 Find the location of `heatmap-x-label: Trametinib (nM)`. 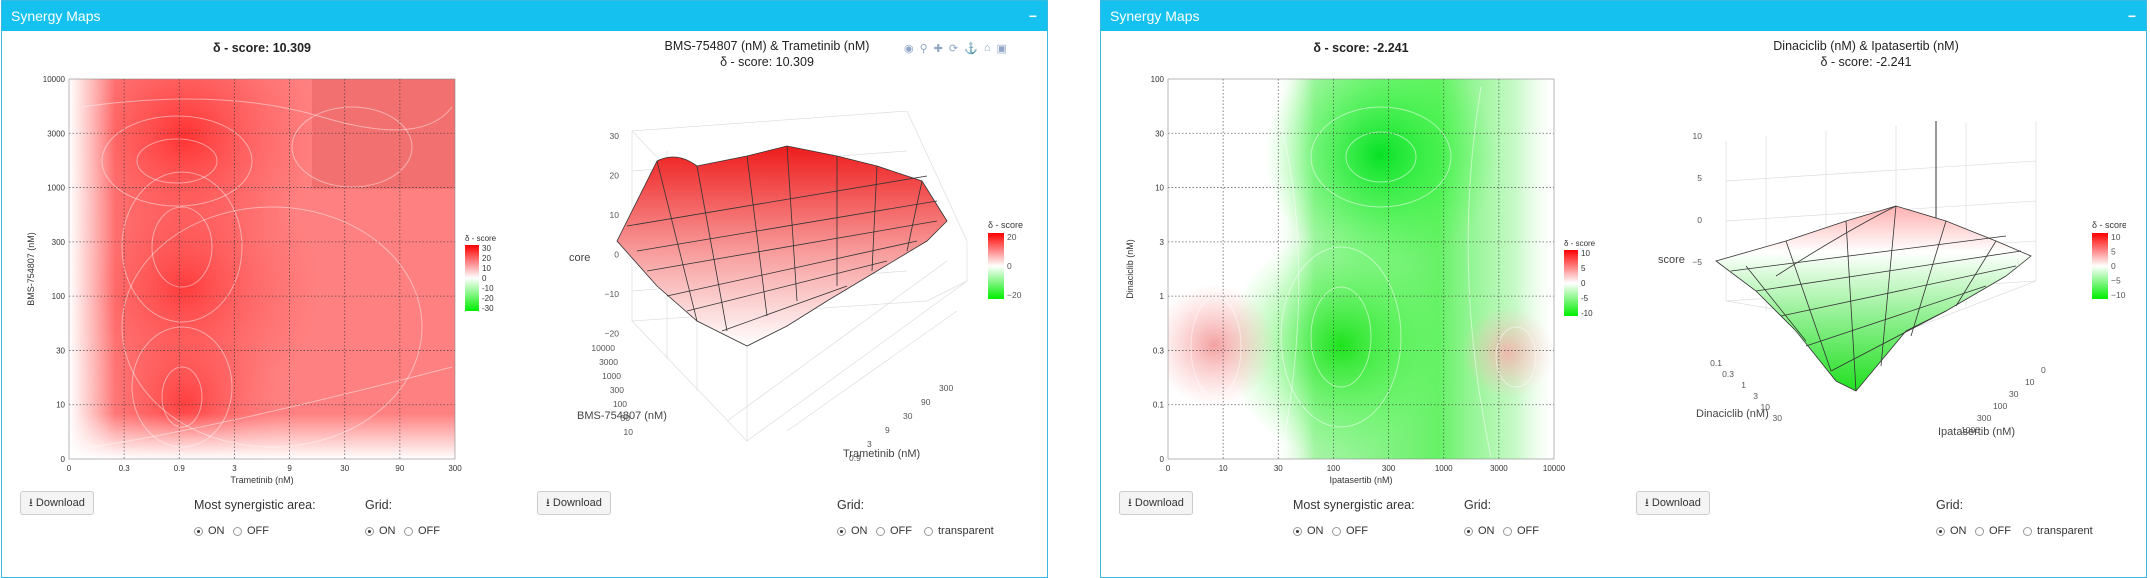

heatmap-x-label: Trametinib (nM) is located at coordinates (261, 480).